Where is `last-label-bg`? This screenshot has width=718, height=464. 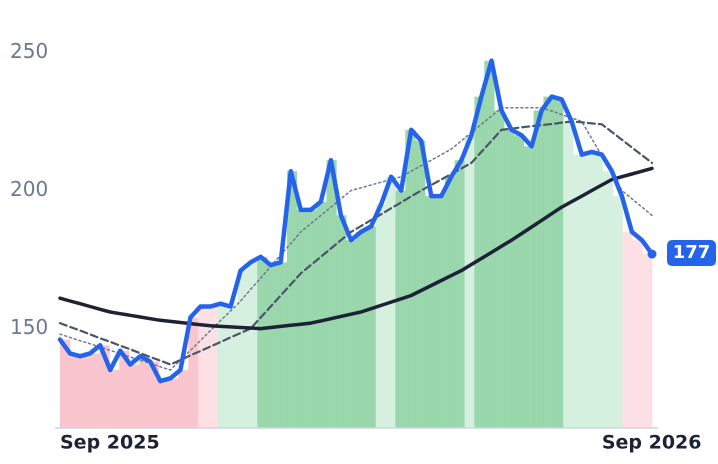 last-label-bg is located at coordinates (691, 253).